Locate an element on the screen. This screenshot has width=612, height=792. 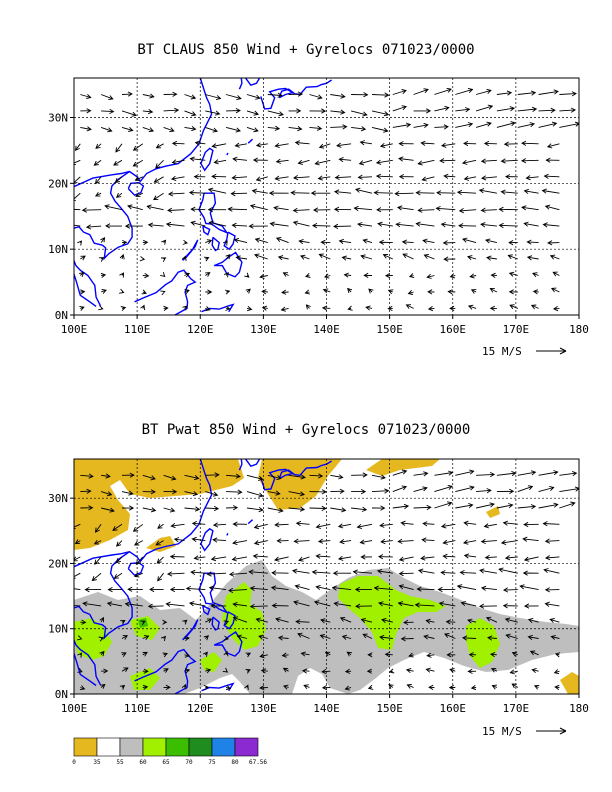
lat-tick-label: 20N is located at coordinates (58, 183).